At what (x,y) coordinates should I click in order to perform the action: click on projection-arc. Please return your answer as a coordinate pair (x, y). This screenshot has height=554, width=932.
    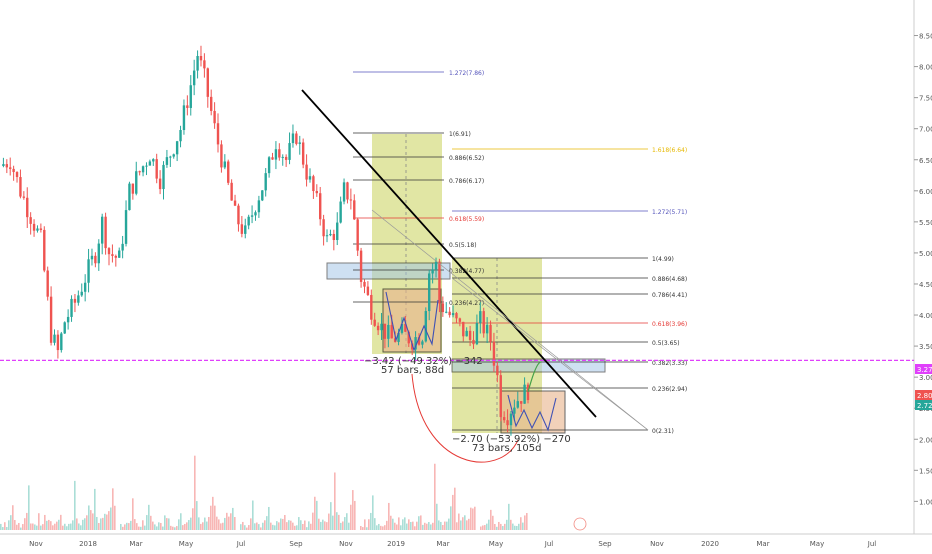
    Looking at the image, I should click on (465, 418).